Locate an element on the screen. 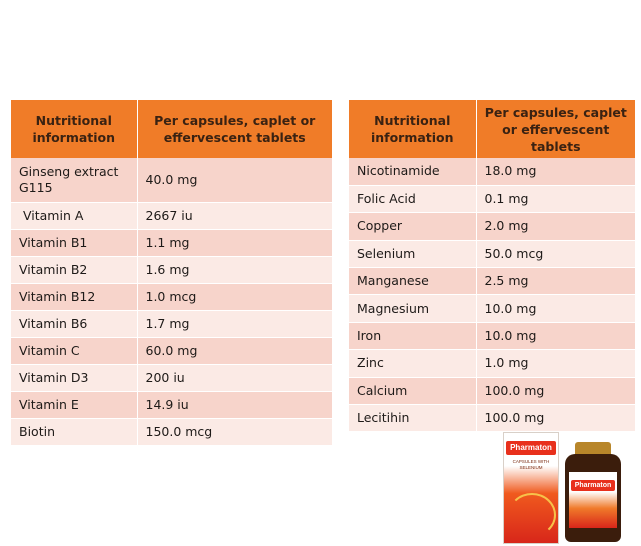  jar-cap is located at coordinates (593, 448).